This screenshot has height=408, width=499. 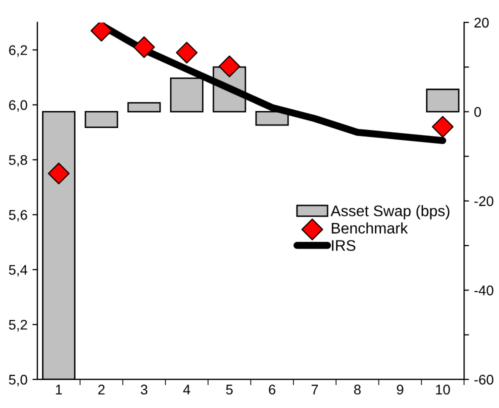 What do you see at coordinates (59, 389) in the screenshot?
I see `x-tick-label: 1` at bounding box center [59, 389].